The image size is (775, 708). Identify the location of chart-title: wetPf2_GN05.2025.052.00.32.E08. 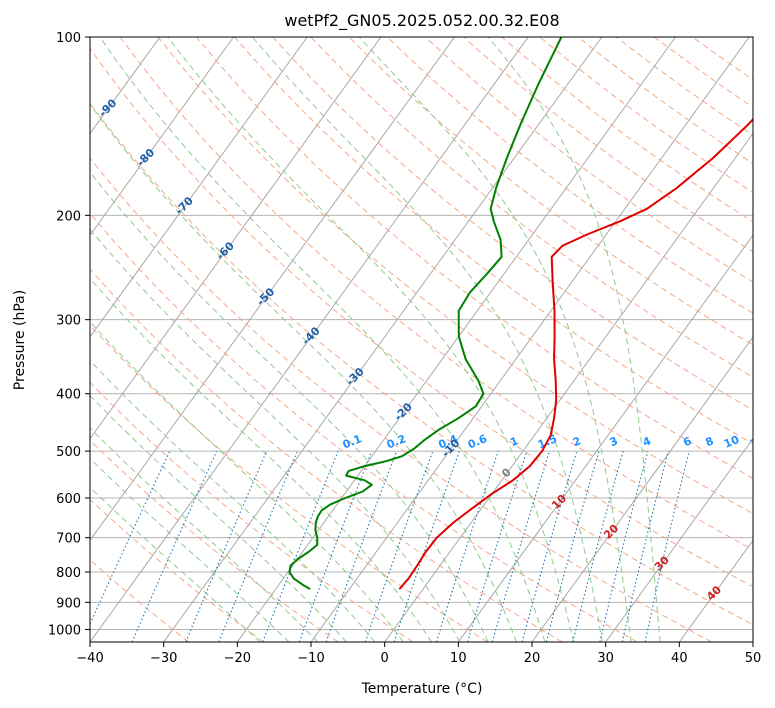
(421, 21).